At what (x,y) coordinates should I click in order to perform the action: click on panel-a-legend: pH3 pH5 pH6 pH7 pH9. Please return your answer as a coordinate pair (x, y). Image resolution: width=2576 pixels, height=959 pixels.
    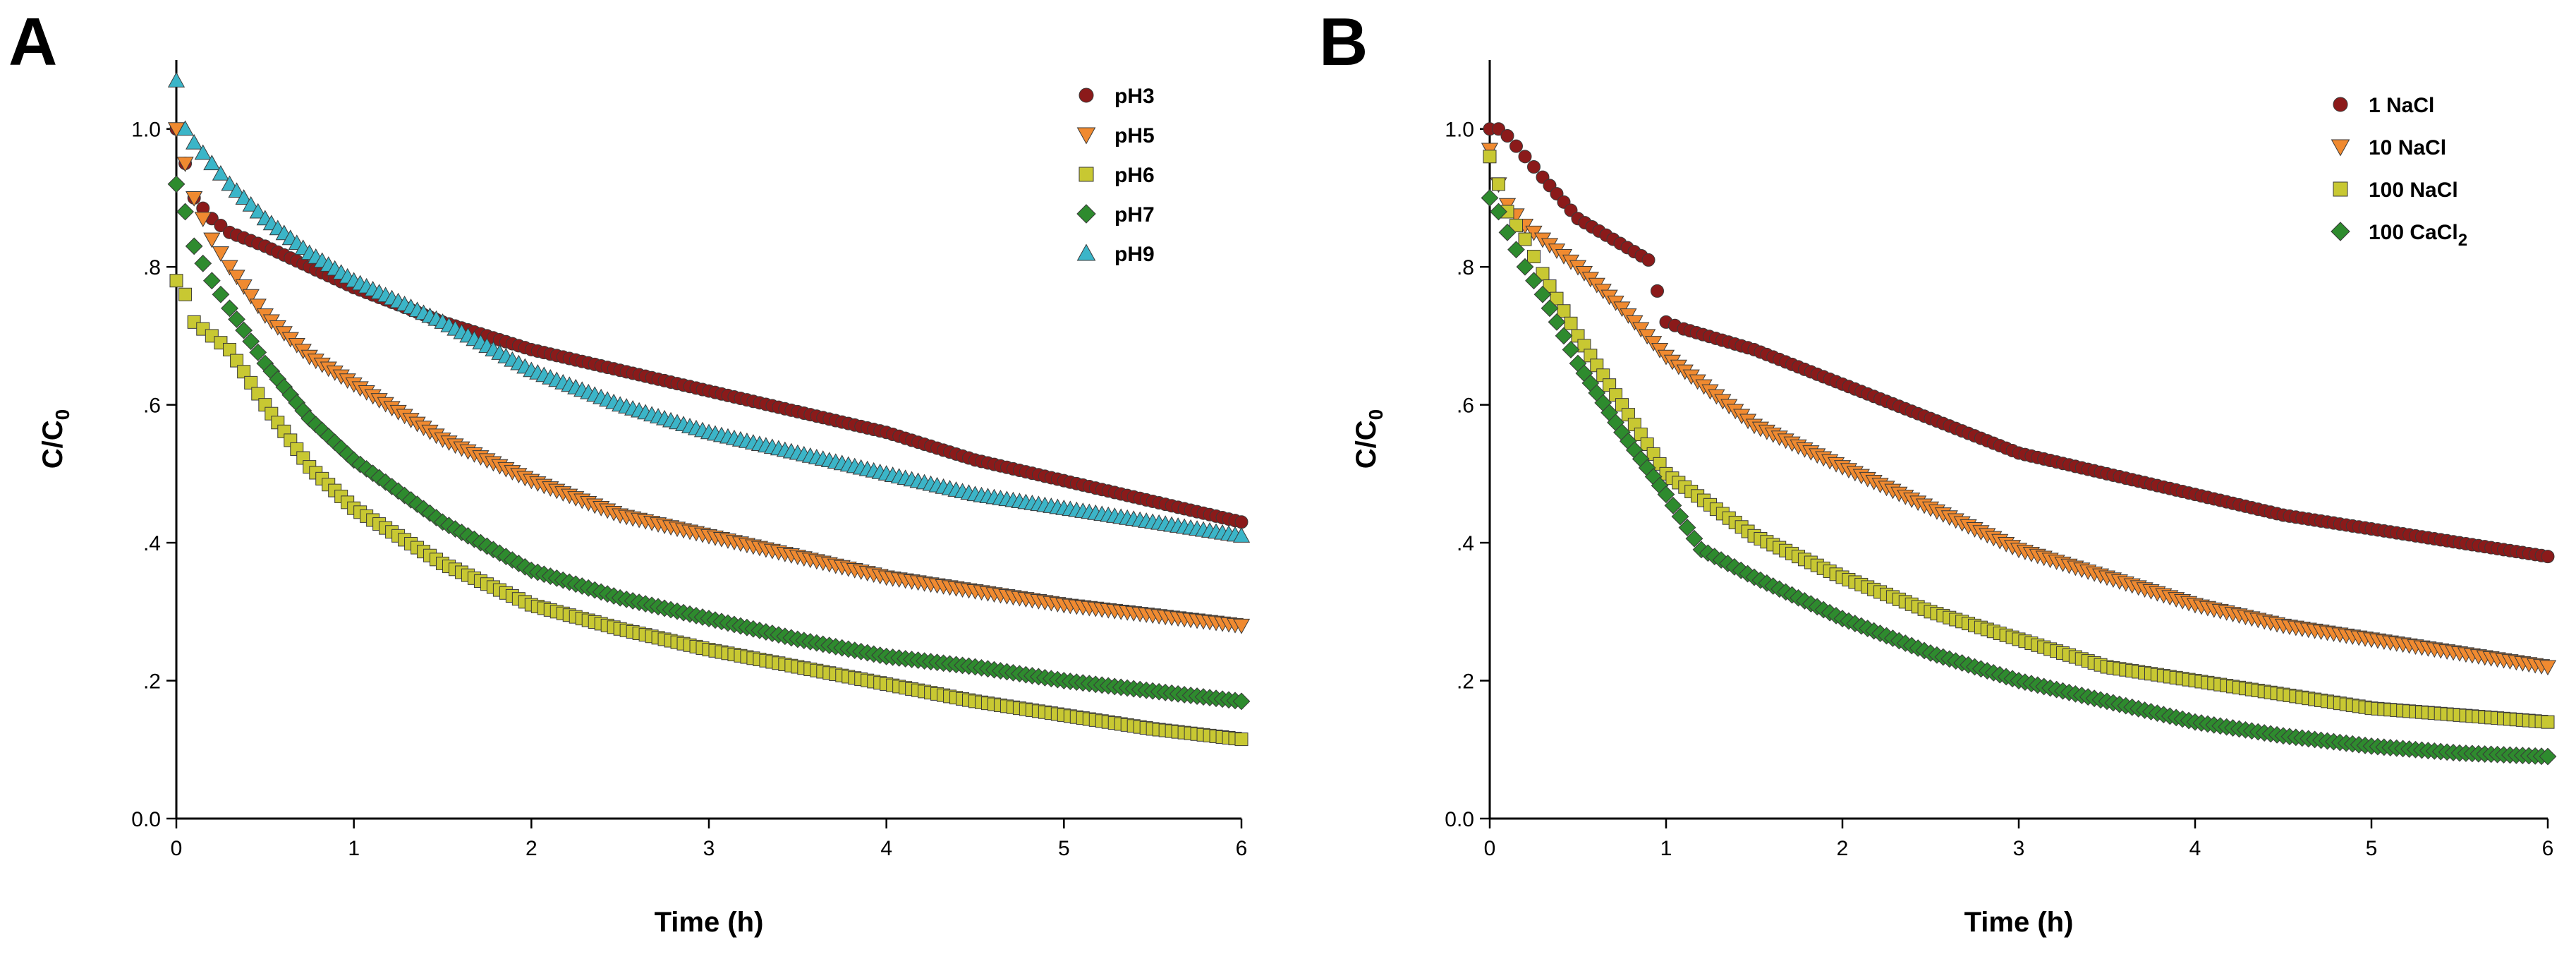
    Looking at the image, I should click on (1115, 175).